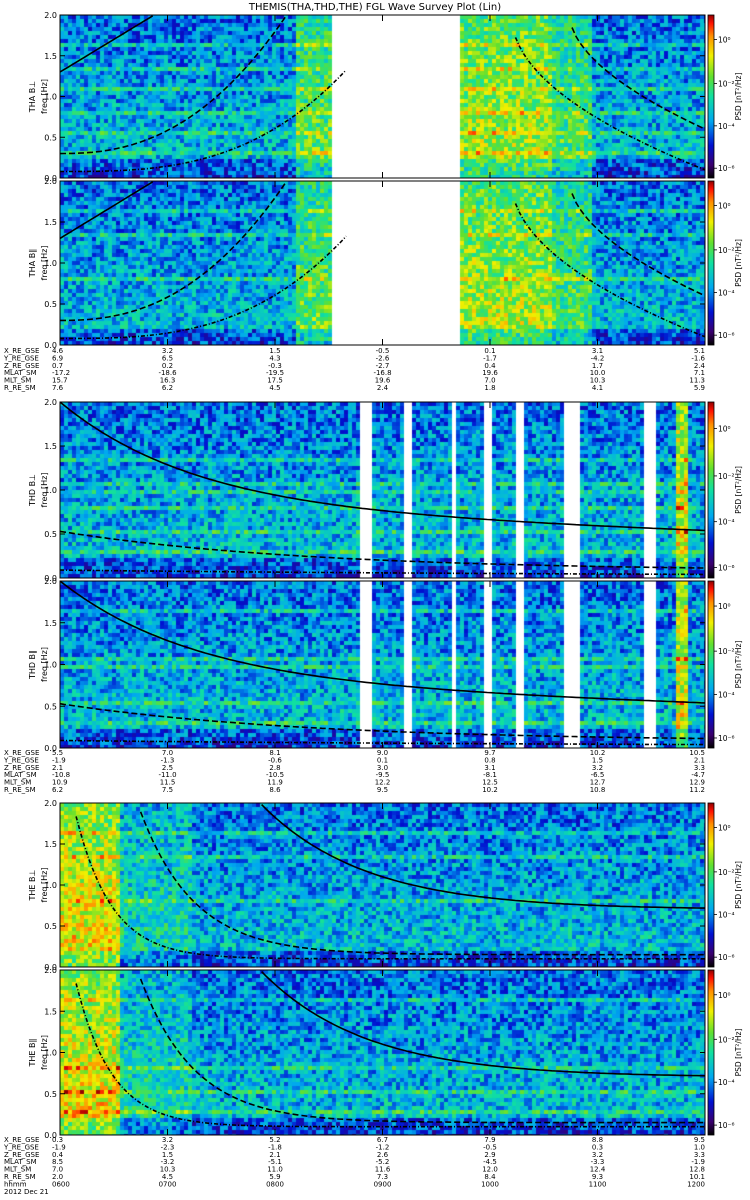  I want to click on ephemeris-value: -4.7, so click(698, 775).